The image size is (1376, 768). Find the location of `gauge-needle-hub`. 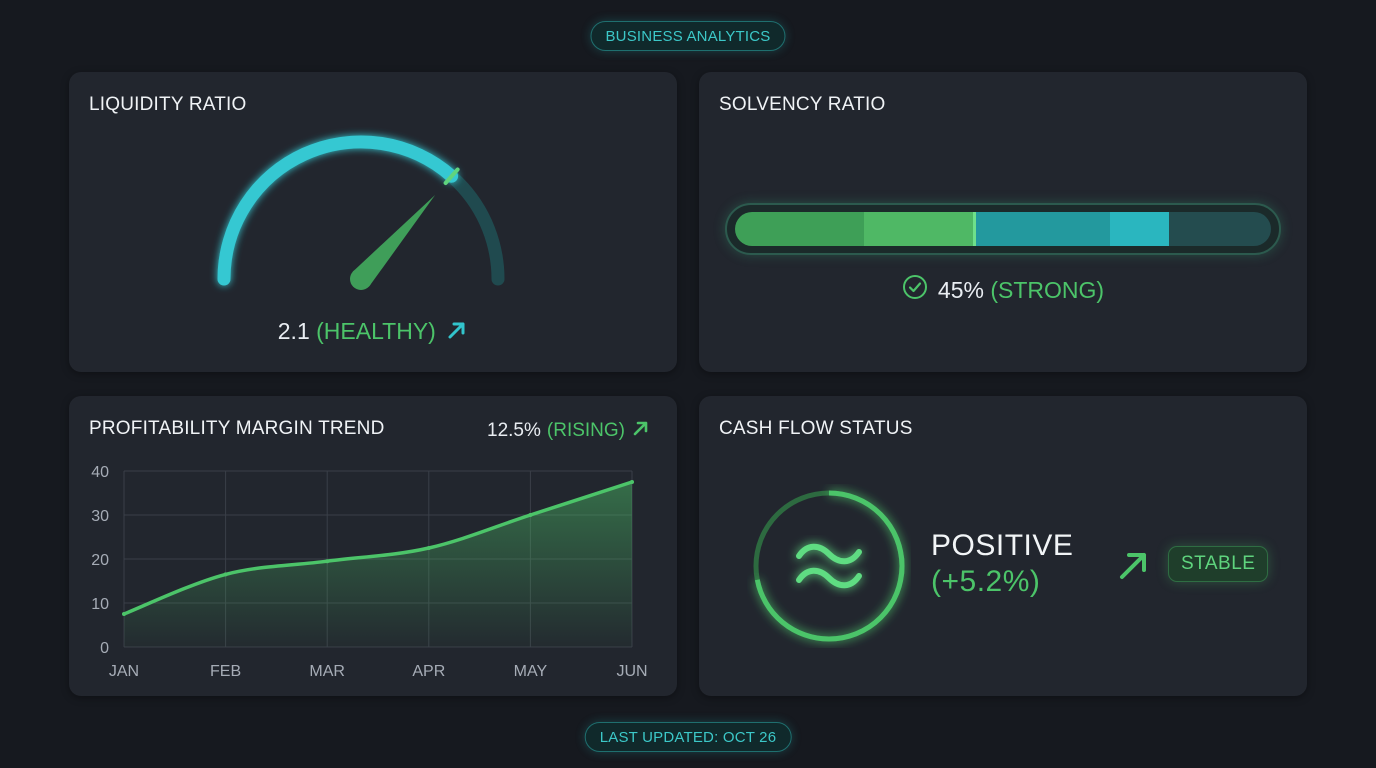

gauge-needle-hub is located at coordinates (361, 279).